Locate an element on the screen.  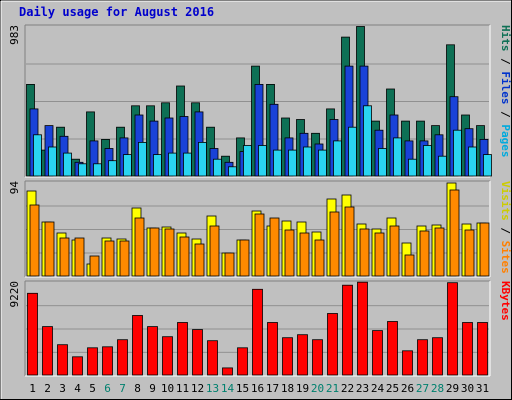
day-label-27: 27 is located at coordinates (422, 388).